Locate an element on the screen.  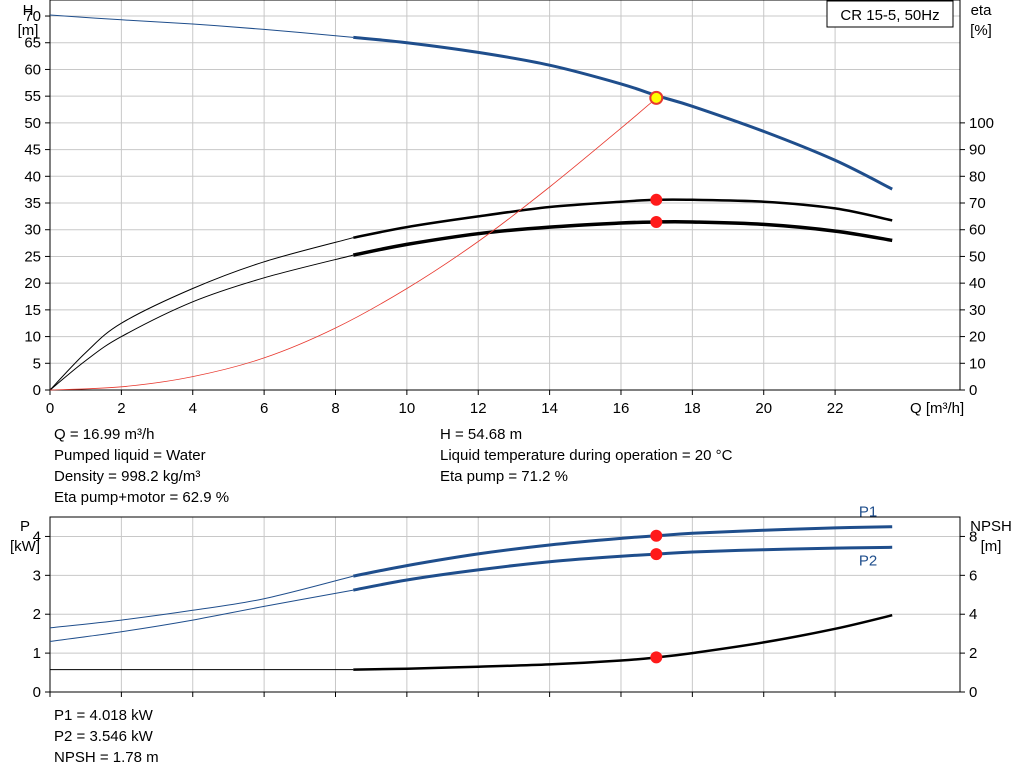
x-tick-label: 14 is located at coordinates (549, 408).